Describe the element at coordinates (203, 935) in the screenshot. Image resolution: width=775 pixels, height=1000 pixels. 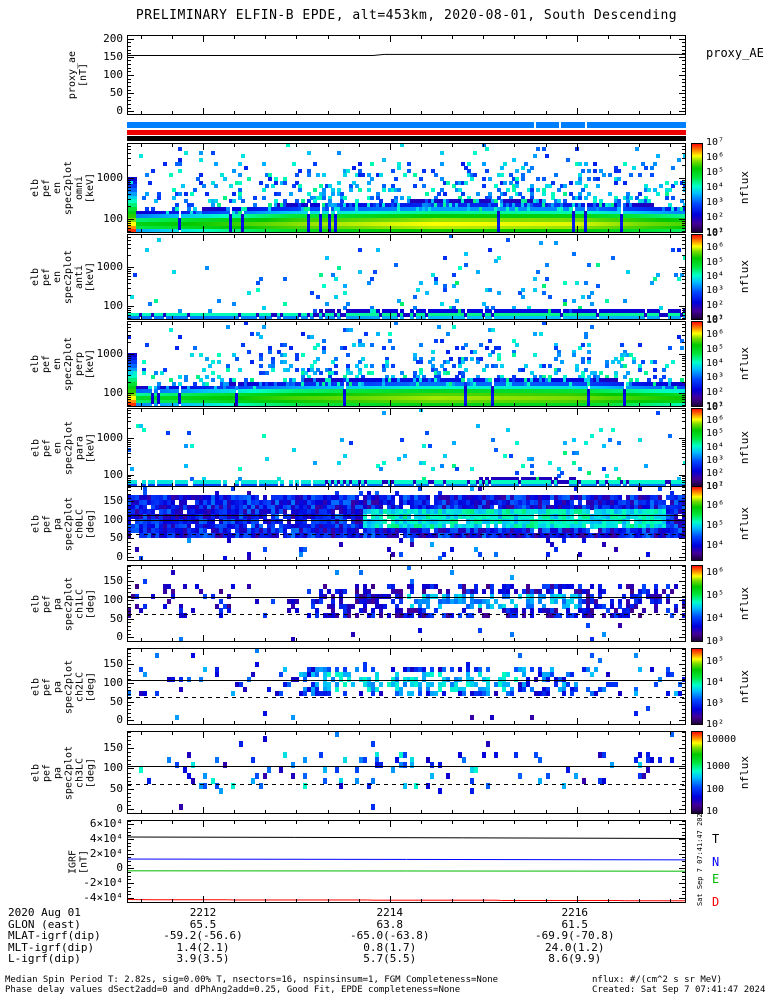
I see `bottom-col0-val2: -59.2(-56.6)` at that location.